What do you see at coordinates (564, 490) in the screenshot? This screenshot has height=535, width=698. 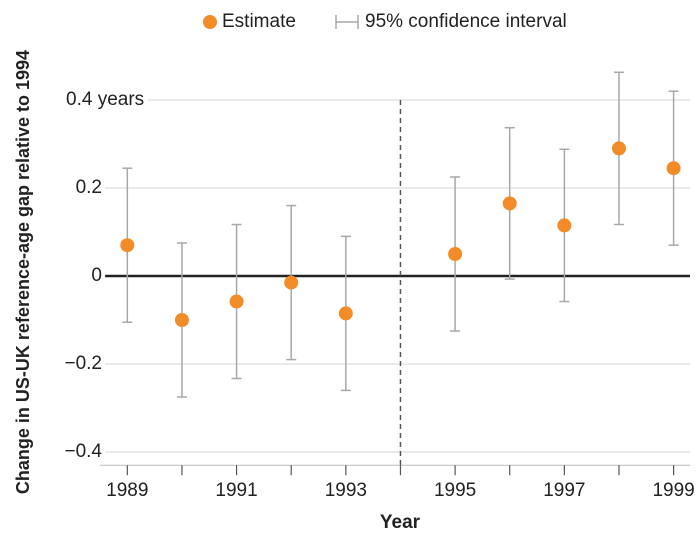 I see `x-tick-label: 1997` at bounding box center [564, 490].